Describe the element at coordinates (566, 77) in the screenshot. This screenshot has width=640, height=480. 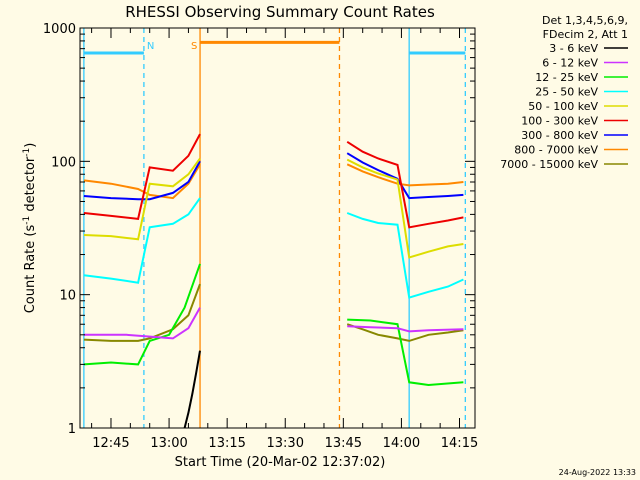
I see `legend-entry-label: 12 - 25 keV` at that location.